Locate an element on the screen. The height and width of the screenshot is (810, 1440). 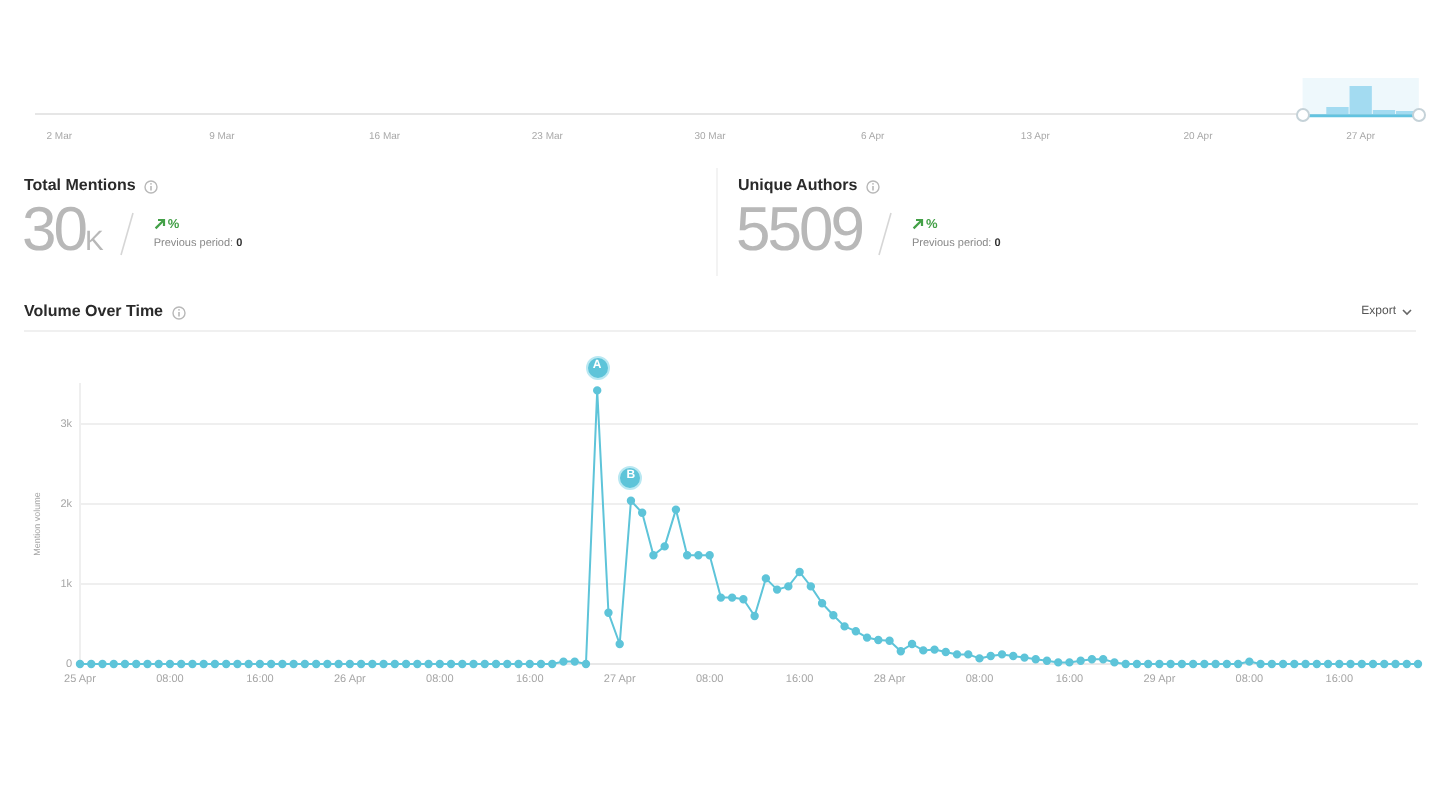
text: 5509 is located at coordinates (799, 230).